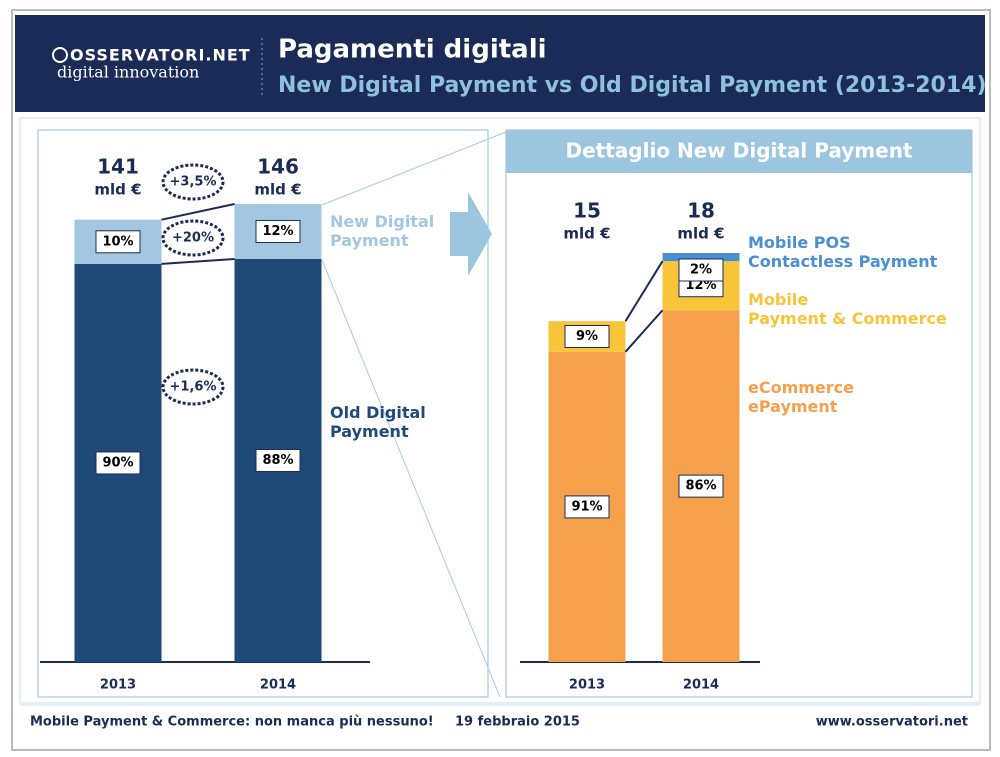  I want to click on value-label: 2%, so click(701, 270).